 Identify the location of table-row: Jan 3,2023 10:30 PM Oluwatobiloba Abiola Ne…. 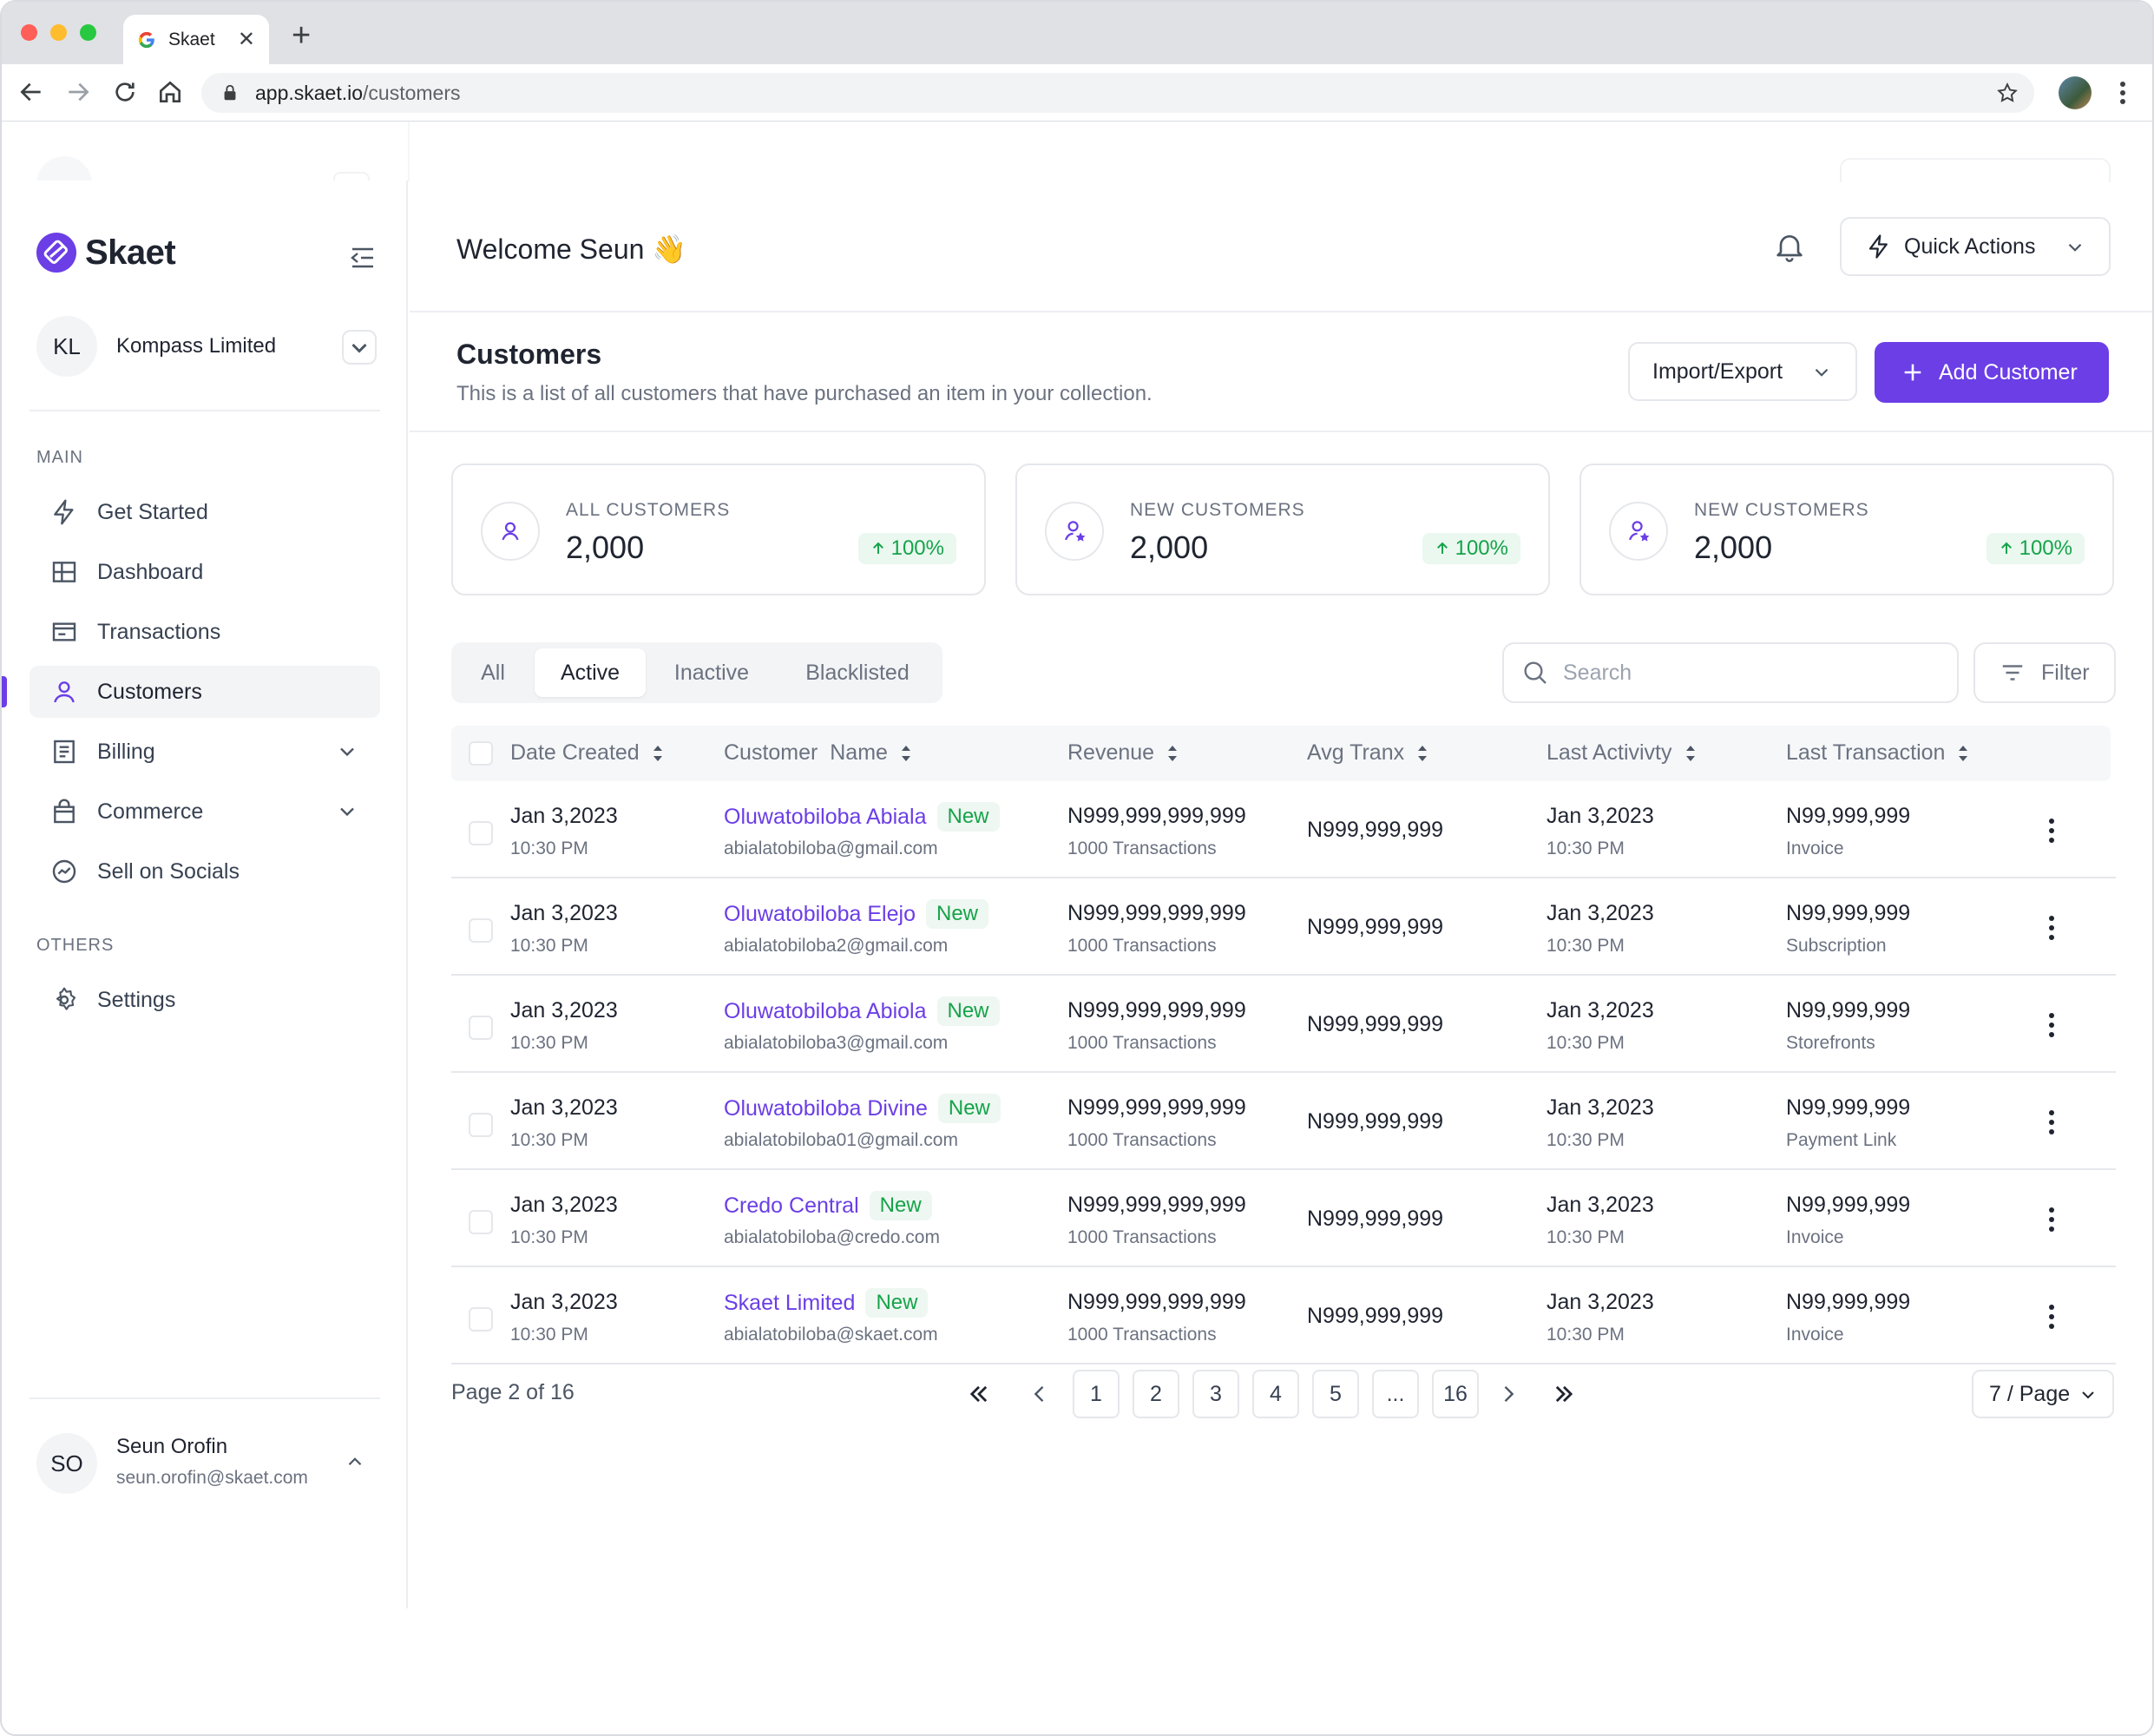
(1283, 1024).